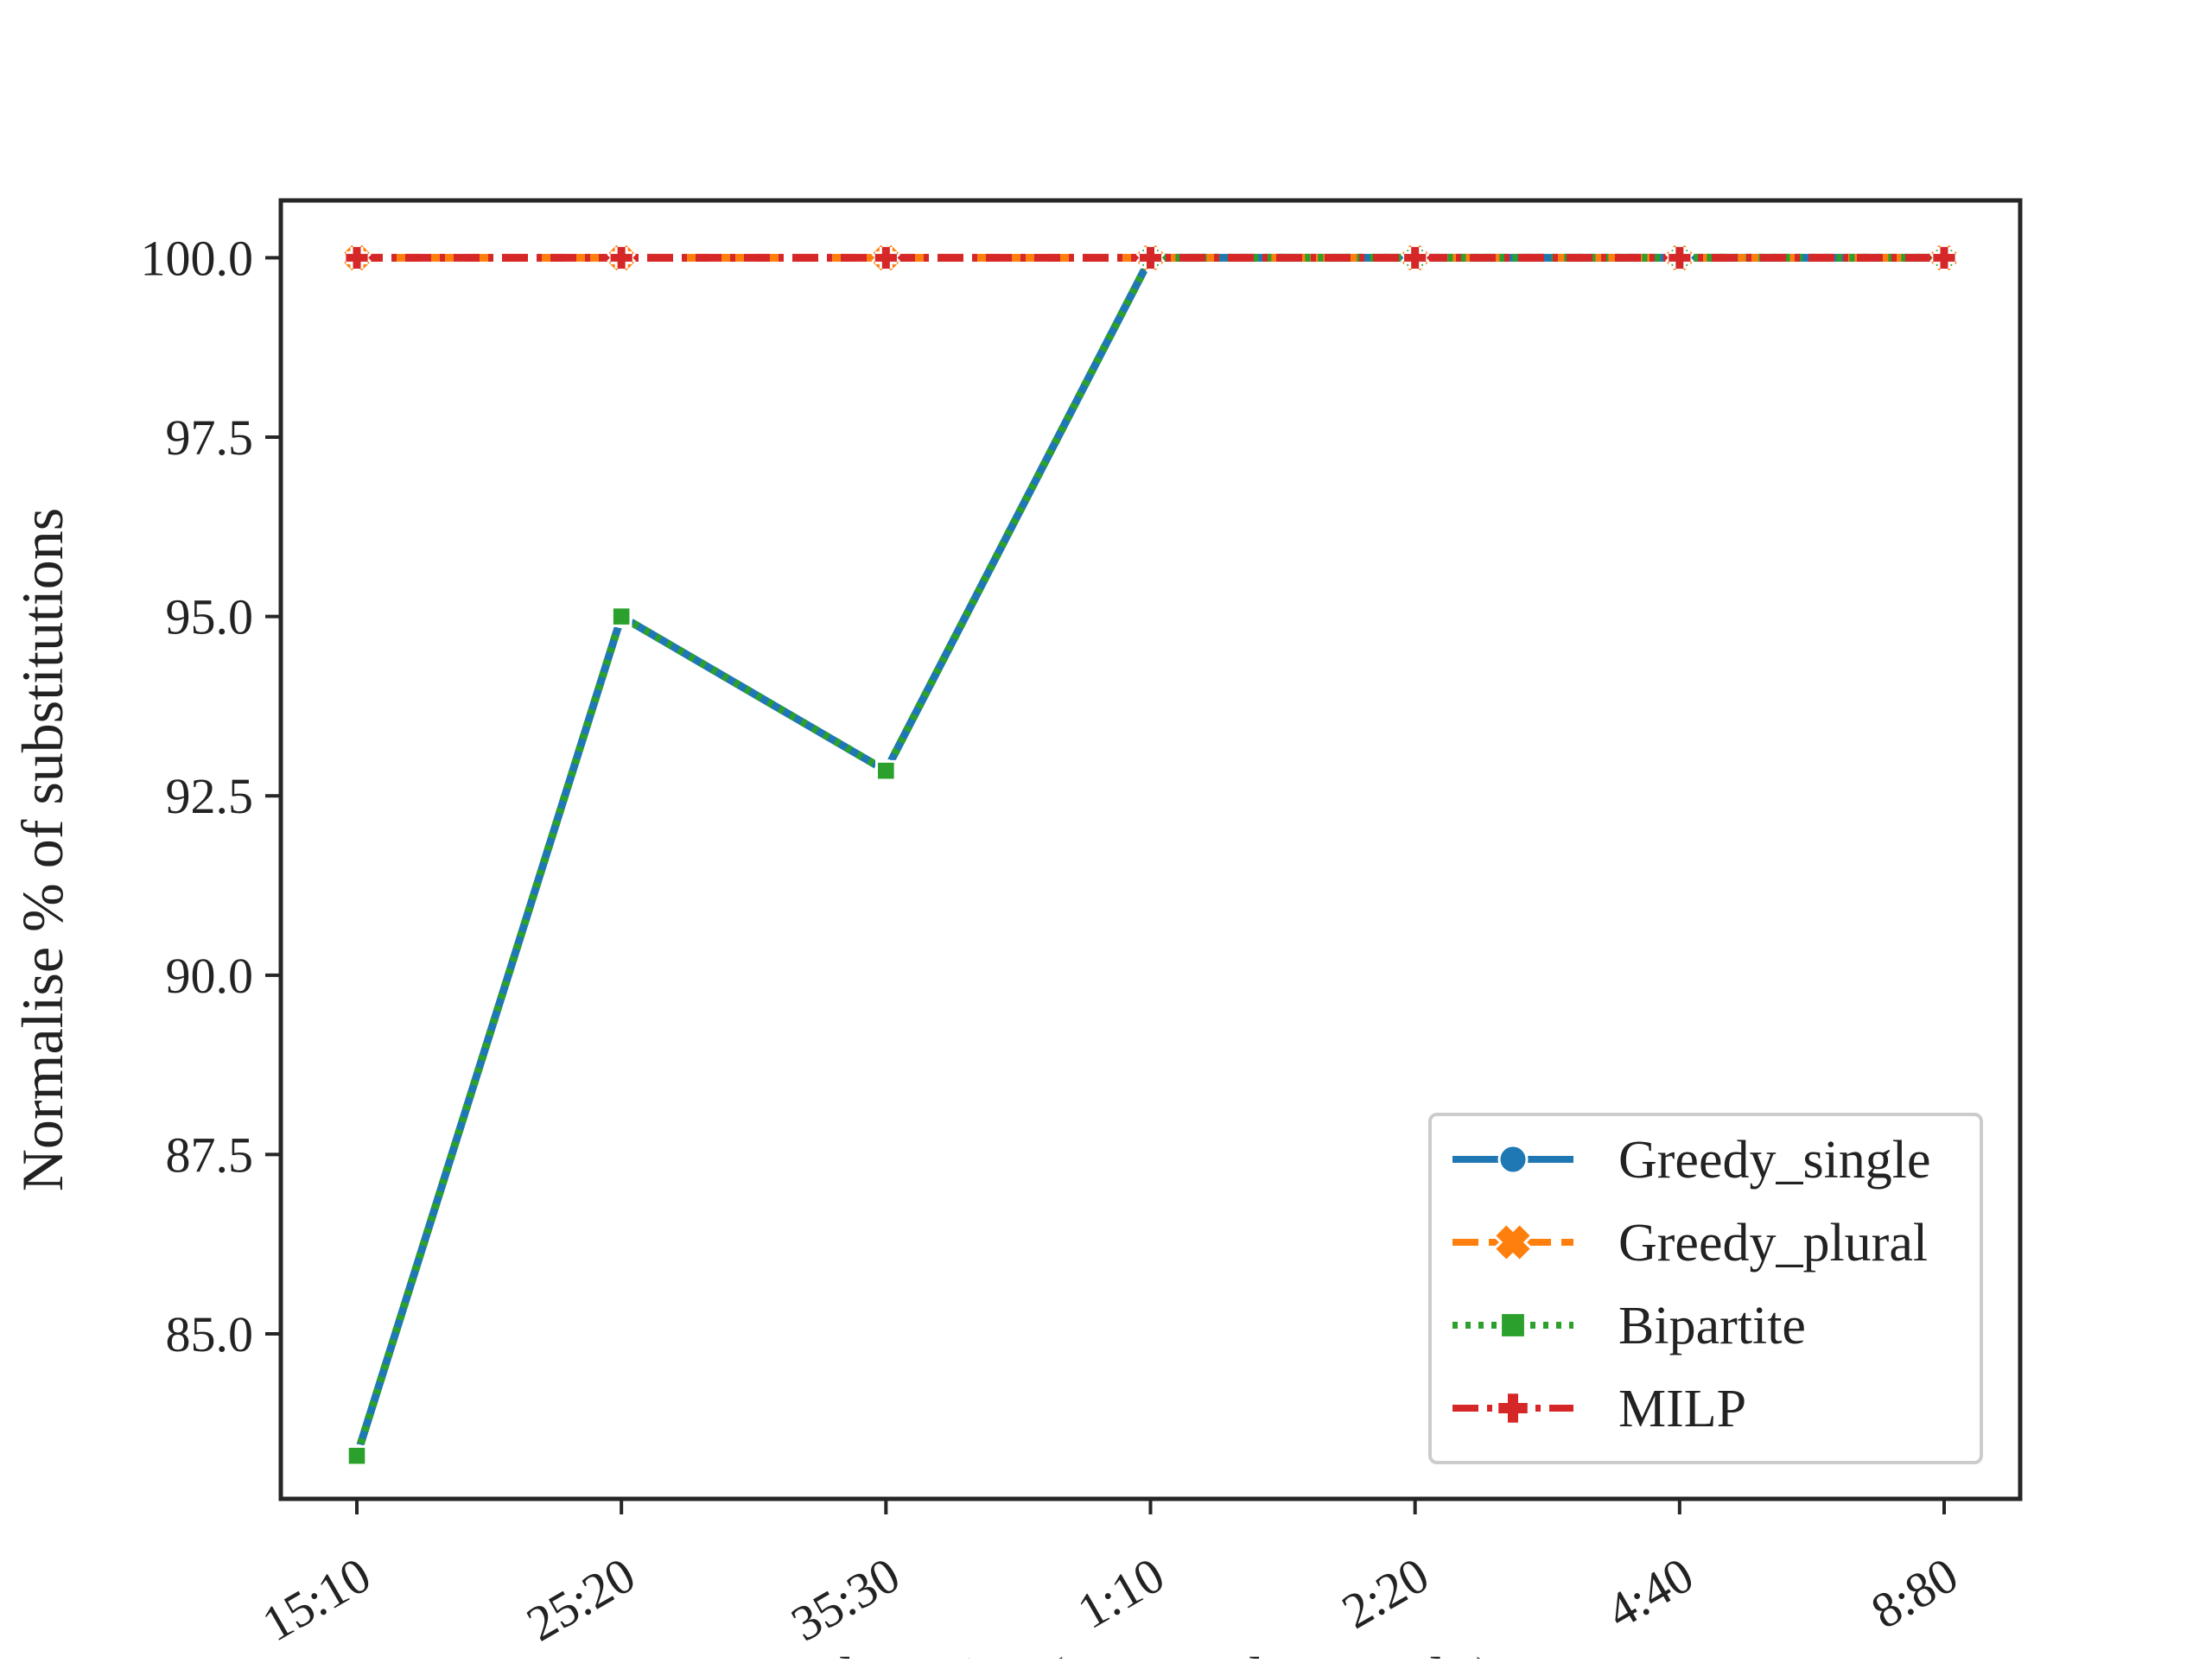 This screenshot has height=1663, width=2212. I want to click on y-axis-label: Normalise % of substitutions, so click(42, 850).